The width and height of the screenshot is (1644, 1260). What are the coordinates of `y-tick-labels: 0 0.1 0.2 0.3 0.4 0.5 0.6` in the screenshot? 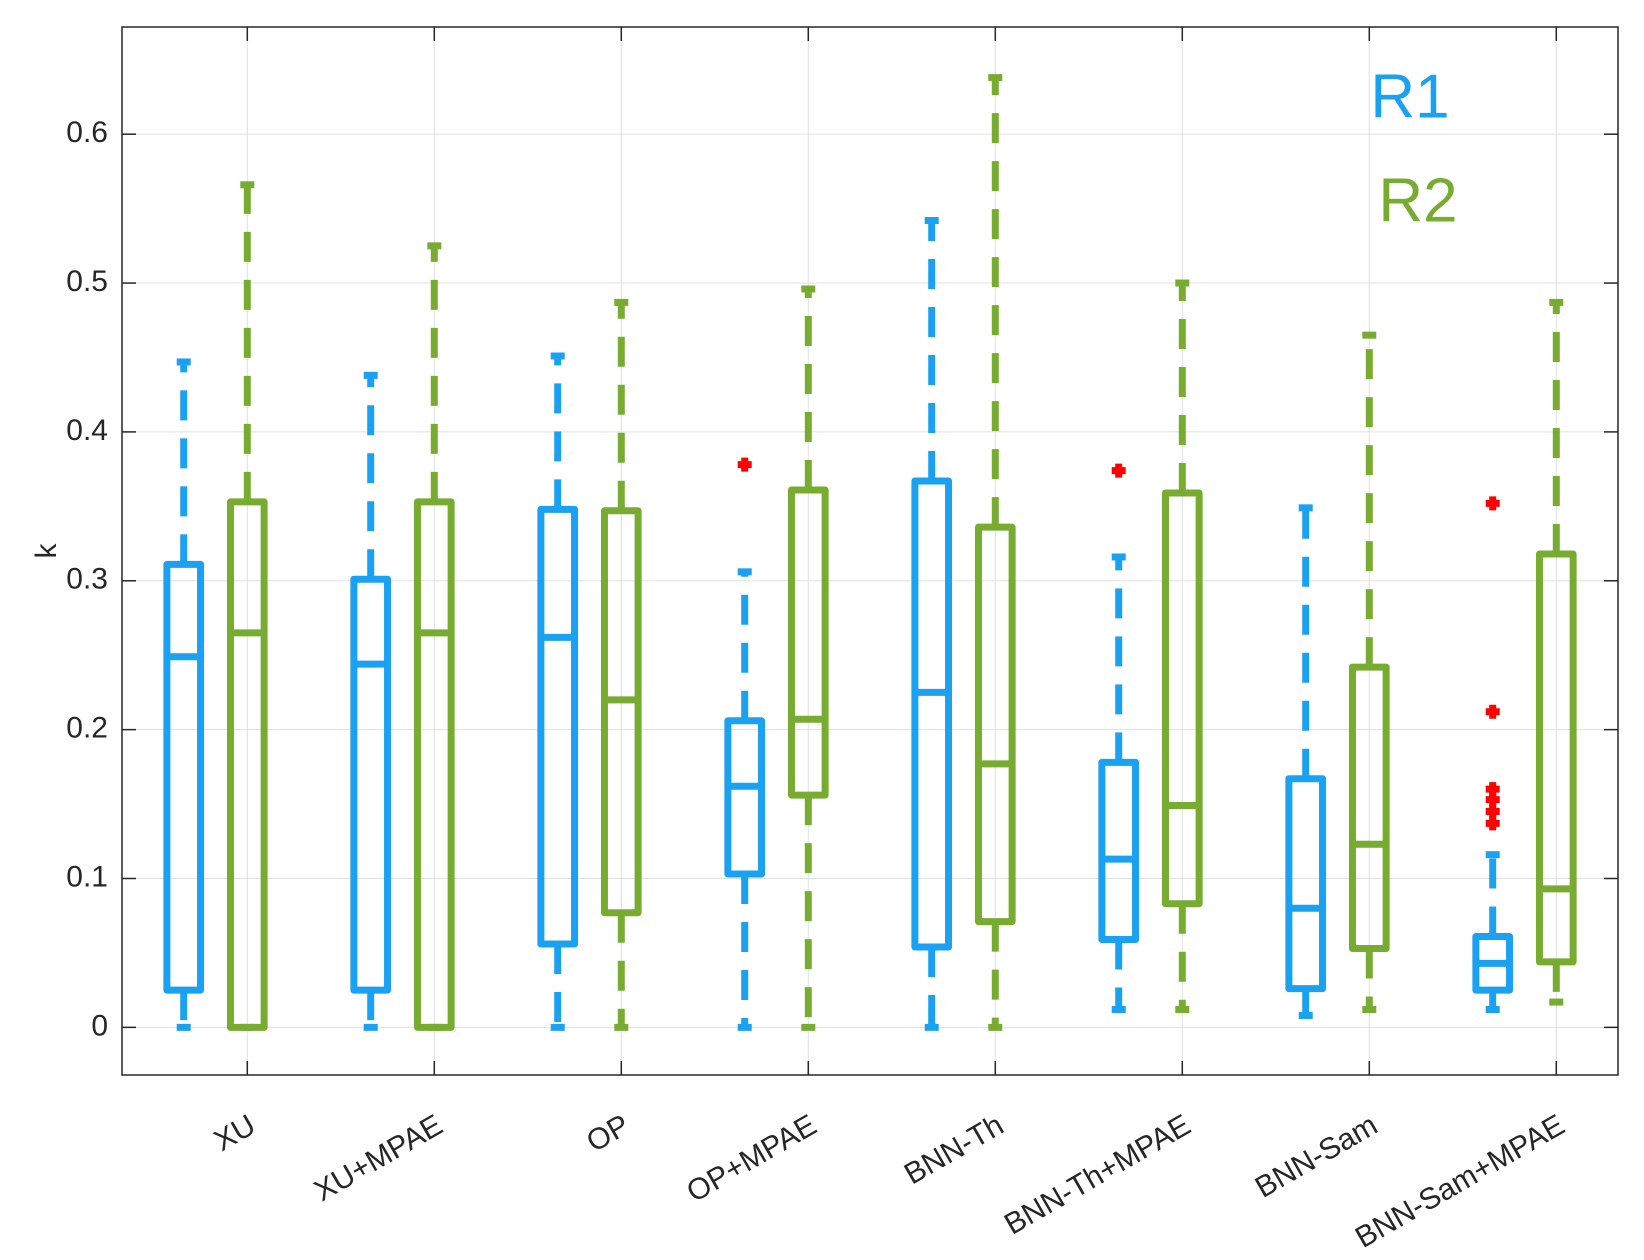 It's located at (87, 579).